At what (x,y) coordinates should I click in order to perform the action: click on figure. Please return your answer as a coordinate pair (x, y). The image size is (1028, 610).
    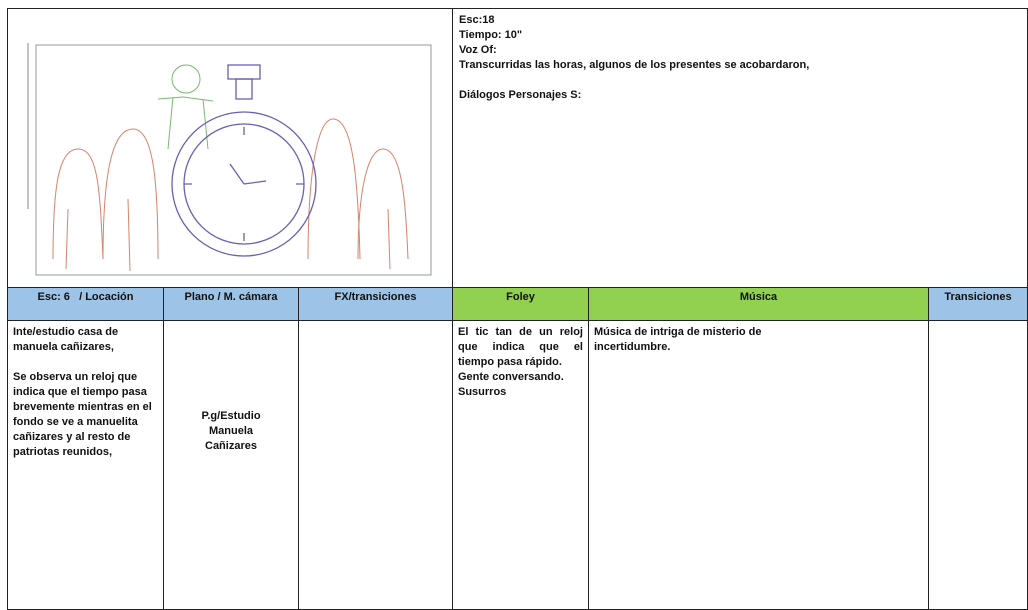
    Looking at the image, I should click on (185, 107).